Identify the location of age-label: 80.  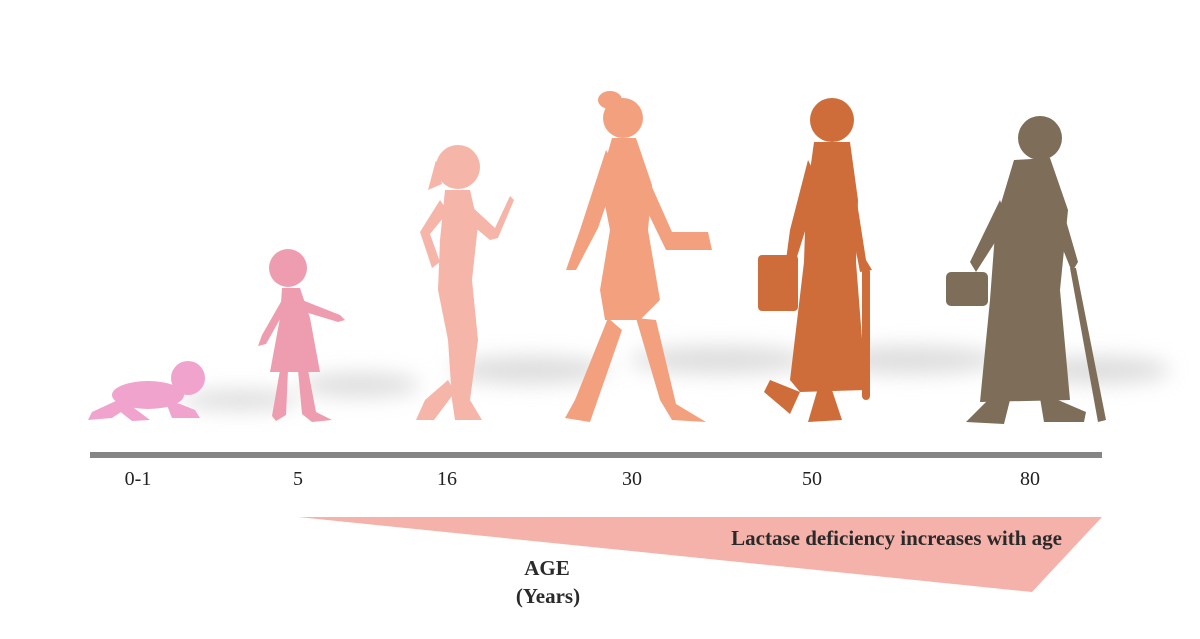
(1030, 479).